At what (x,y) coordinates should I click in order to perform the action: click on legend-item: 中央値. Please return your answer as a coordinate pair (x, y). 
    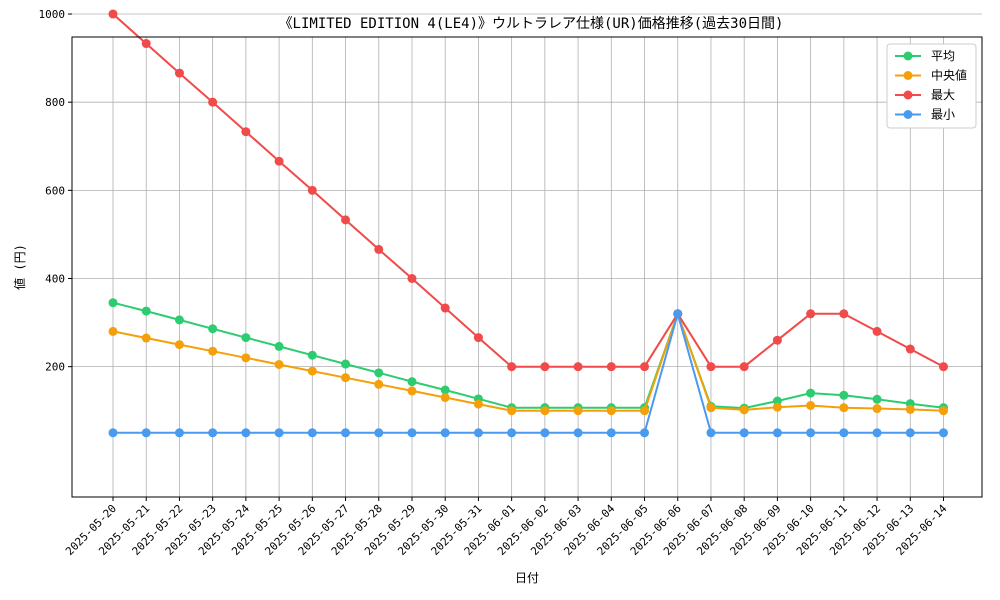
    Looking at the image, I should click on (931, 75).